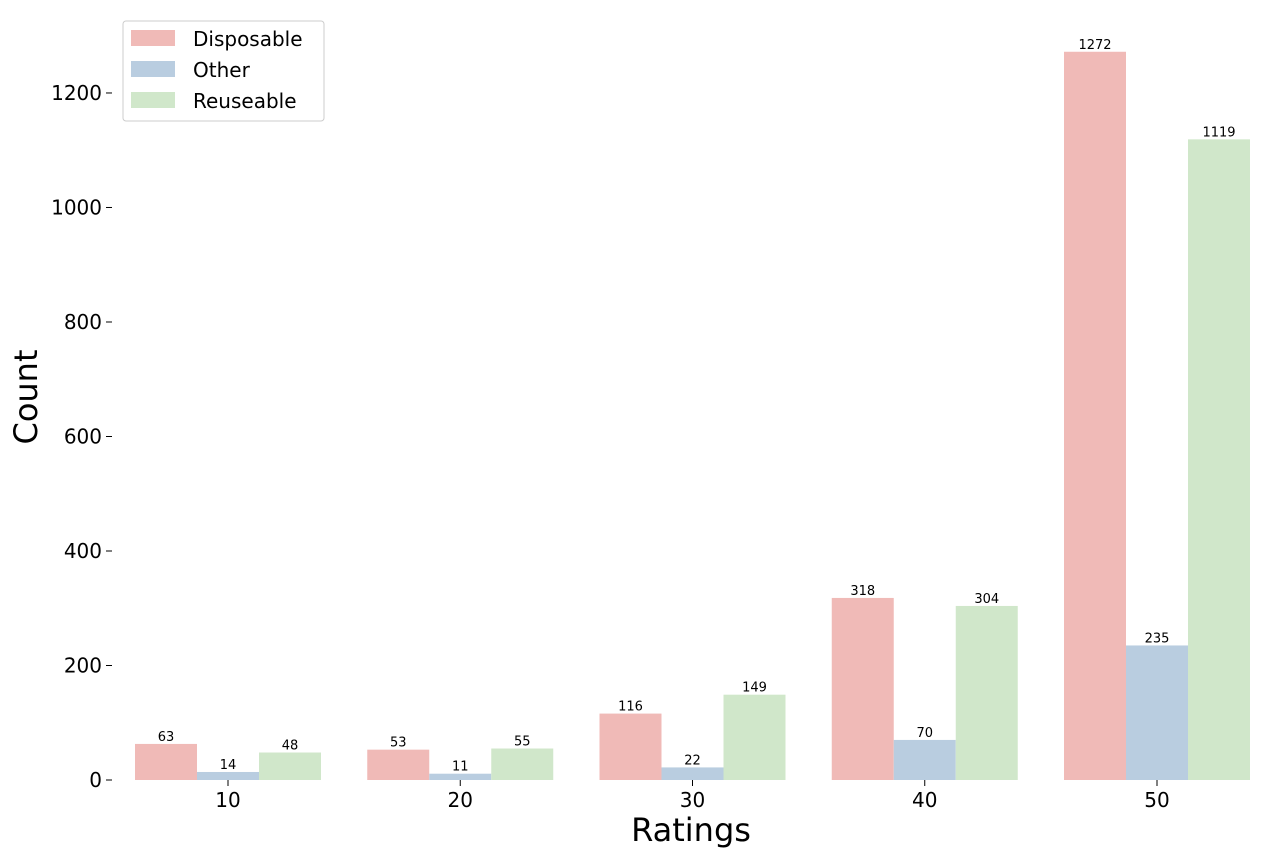 The image size is (1283, 858). I want to click on bar-value-label: 55, so click(522, 742).